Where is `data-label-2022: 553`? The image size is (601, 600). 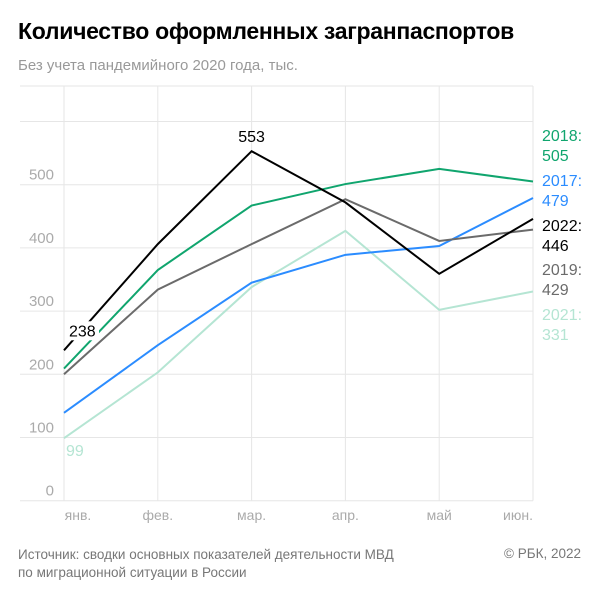
data-label-2022: 553 is located at coordinates (251, 137).